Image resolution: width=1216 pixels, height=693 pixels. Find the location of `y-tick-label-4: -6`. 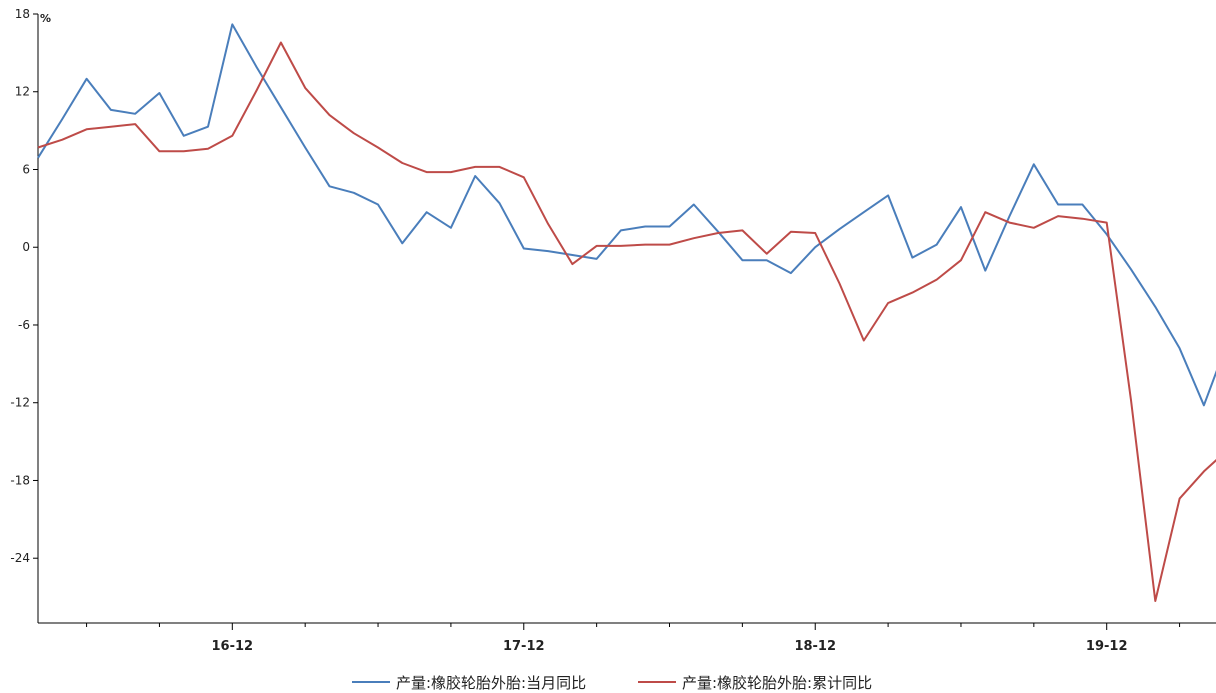

y-tick-label-4: -6 is located at coordinates (24, 325).